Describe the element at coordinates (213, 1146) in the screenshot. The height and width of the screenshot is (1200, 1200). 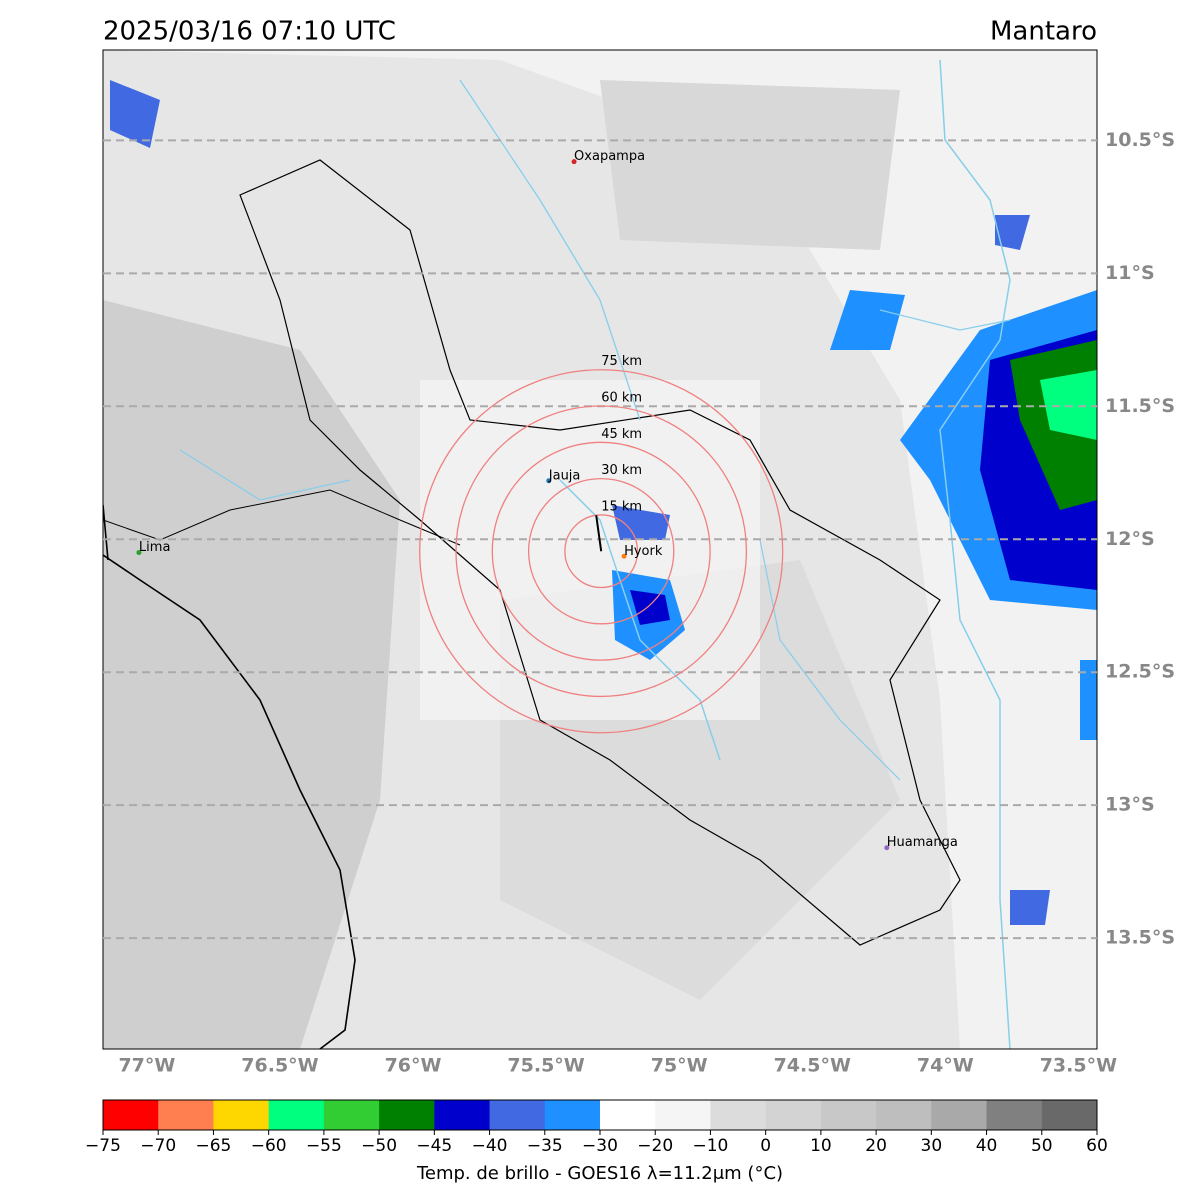
I see `colorbar-tick-label: −65` at that location.